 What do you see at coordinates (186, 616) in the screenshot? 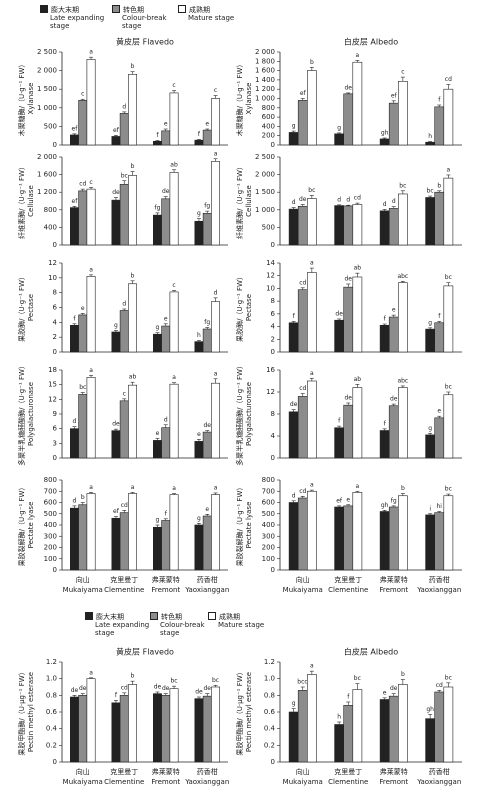
I see `legend-row: 转色期` at bounding box center [186, 616].